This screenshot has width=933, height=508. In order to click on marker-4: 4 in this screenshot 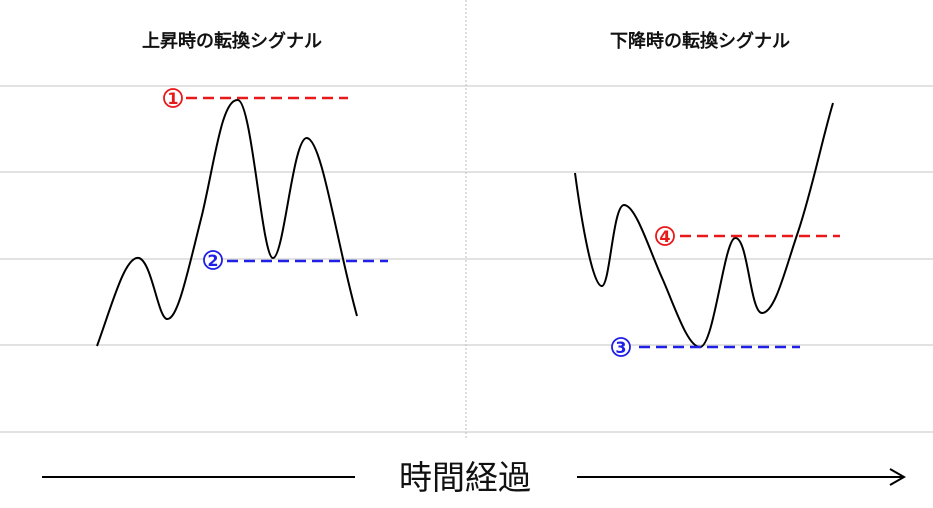, I will do `click(665, 236)`.